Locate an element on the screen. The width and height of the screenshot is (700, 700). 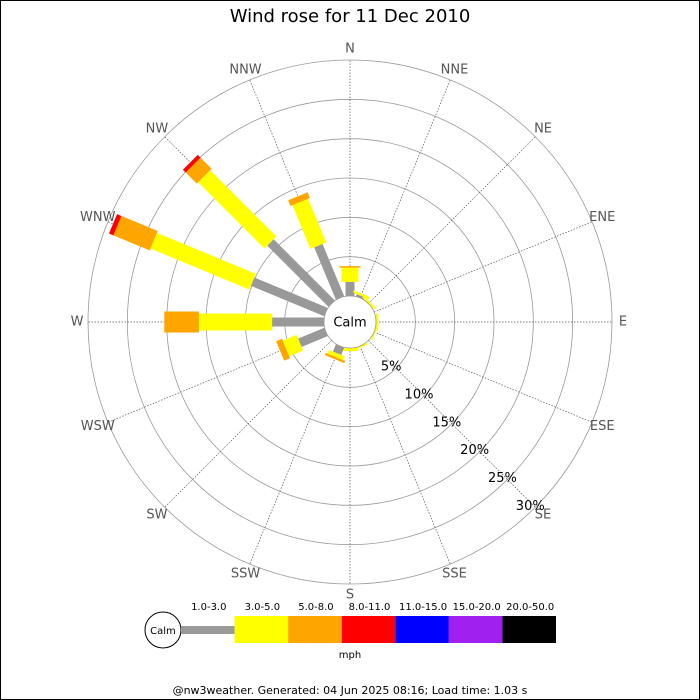
direction-label: NNW is located at coordinates (245, 69).